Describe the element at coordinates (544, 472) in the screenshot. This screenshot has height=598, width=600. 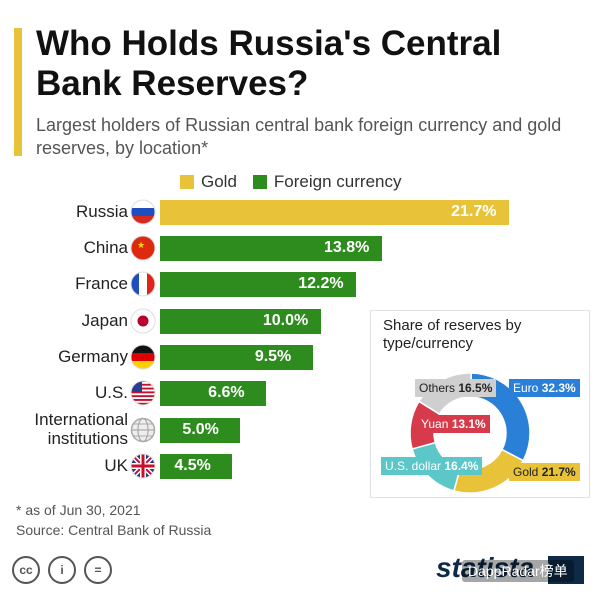
I see `donut-slice-label: Gold 21.7%` at that location.